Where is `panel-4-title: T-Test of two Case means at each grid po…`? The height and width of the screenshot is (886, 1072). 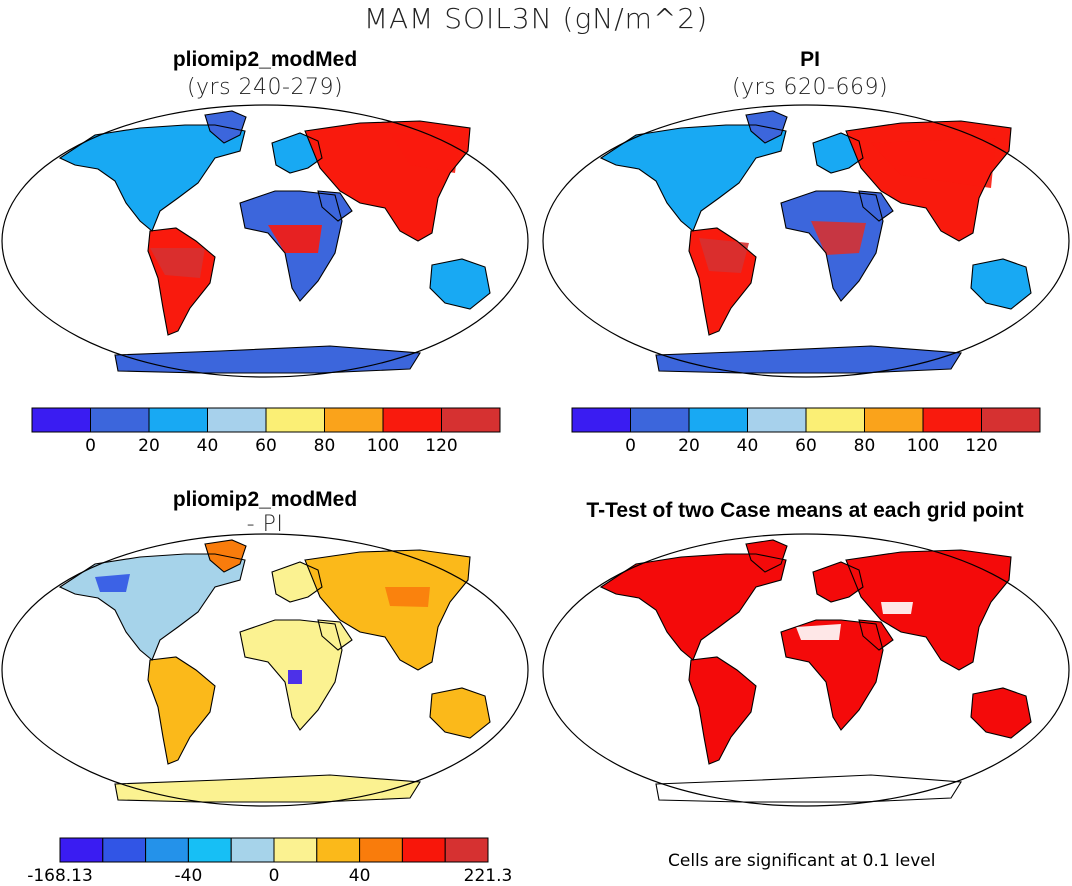
panel-4-title: T-Test of two Case means at each grid po… is located at coordinates (805, 510).